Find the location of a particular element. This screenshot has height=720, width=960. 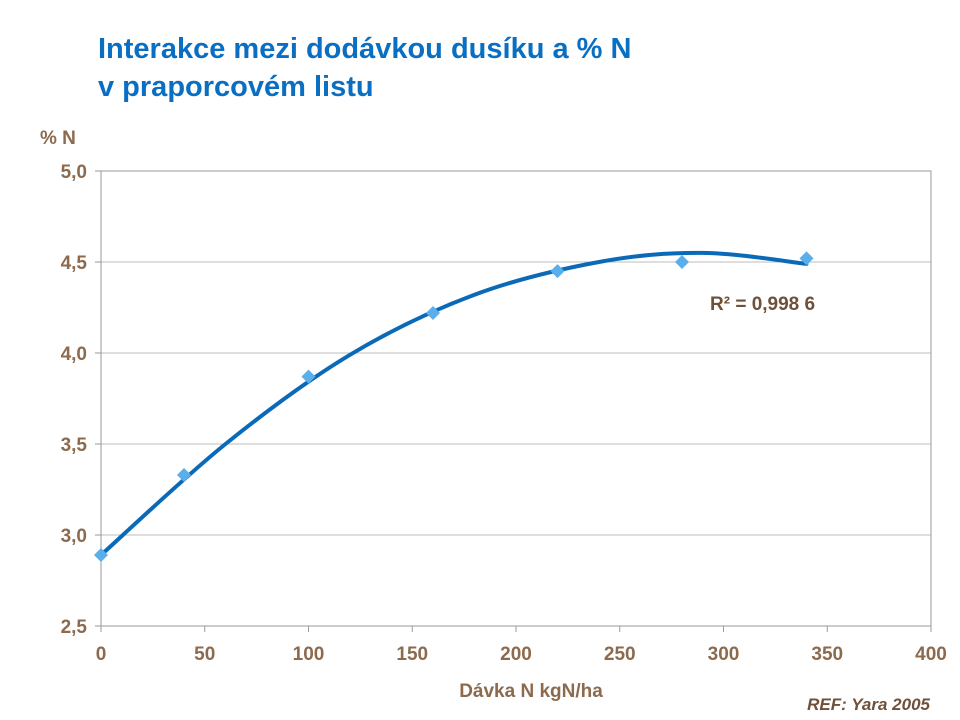

r-squared-annotation: R² = 0,998 6 is located at coordinates (762, 304).